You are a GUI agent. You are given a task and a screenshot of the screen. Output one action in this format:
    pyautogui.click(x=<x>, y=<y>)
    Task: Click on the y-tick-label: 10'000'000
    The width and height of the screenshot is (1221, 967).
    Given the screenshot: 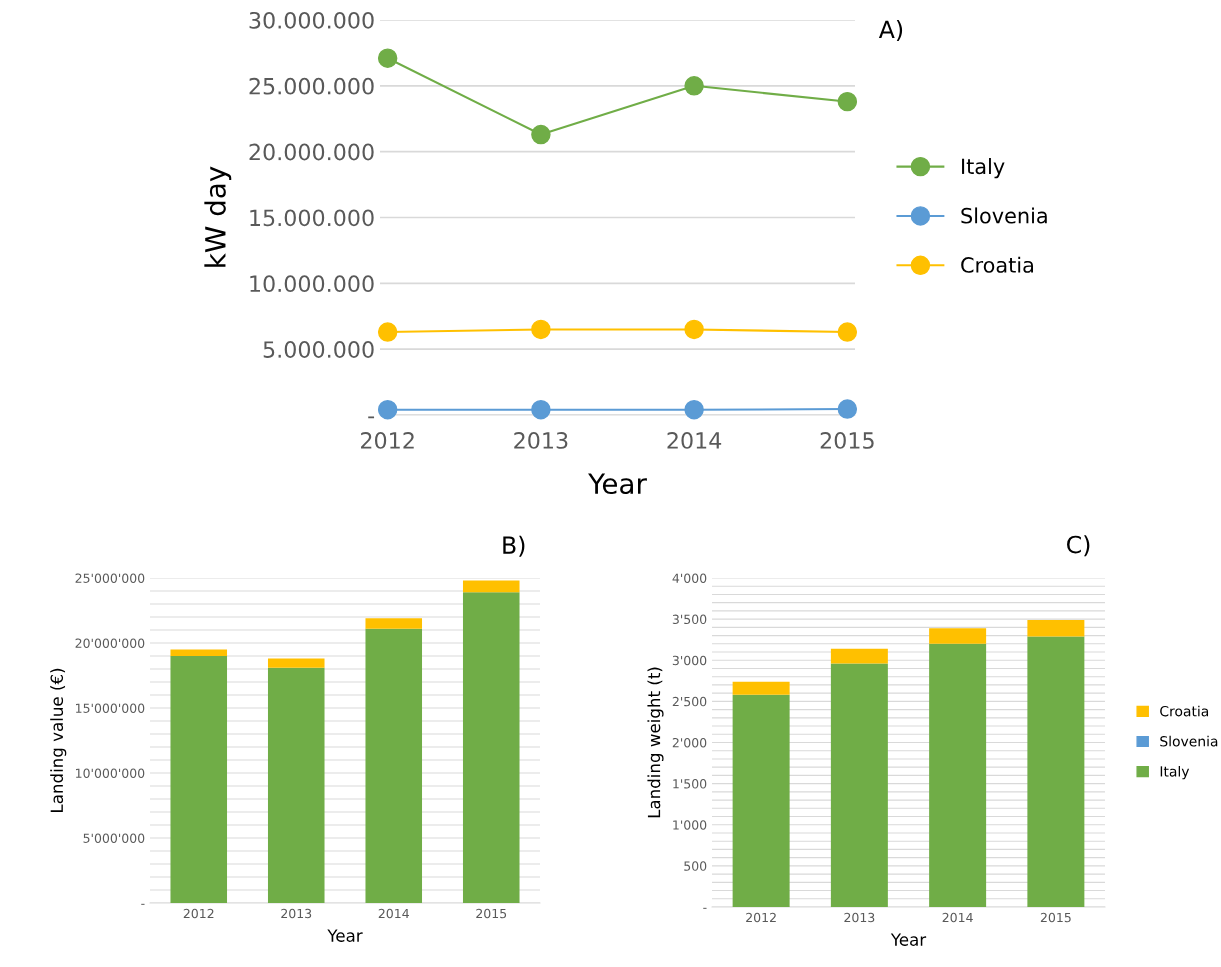 What is the action you would take?
    pyautogui.click(x=110, y=773)
    